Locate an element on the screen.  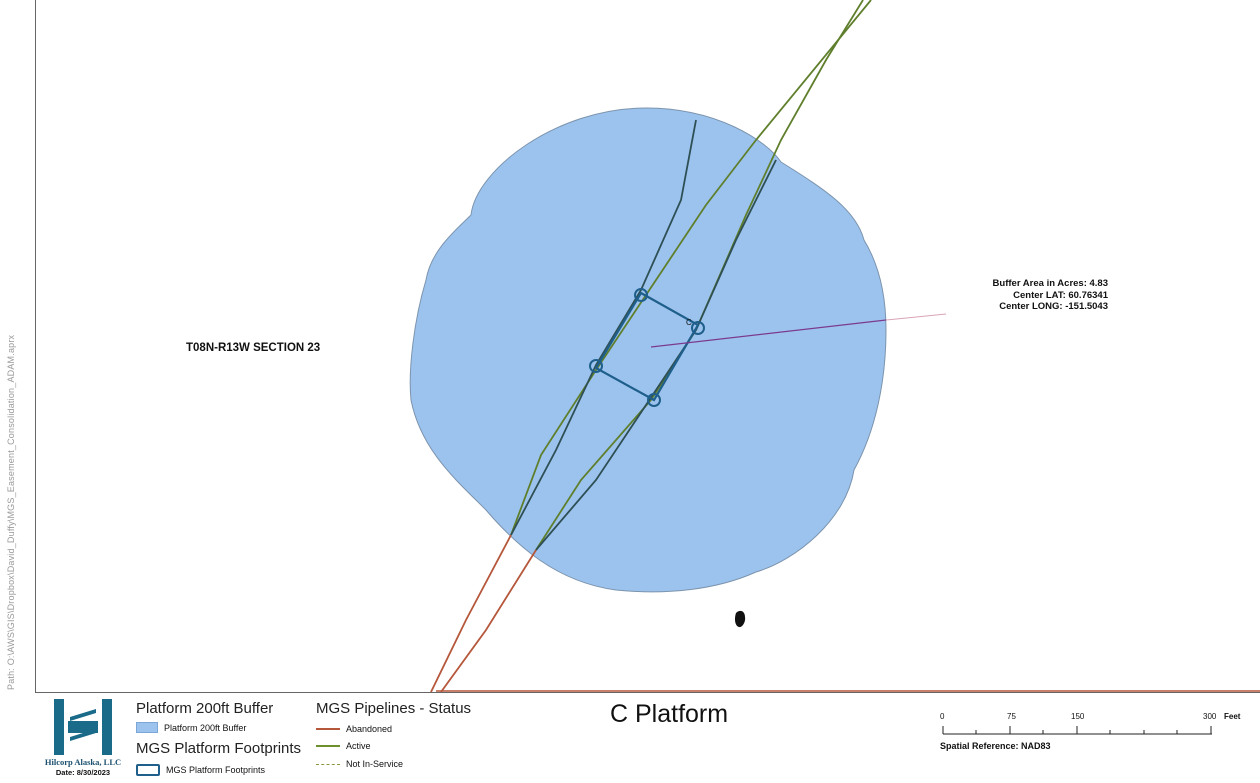
active-swatch is located at coordinates (328, 746).